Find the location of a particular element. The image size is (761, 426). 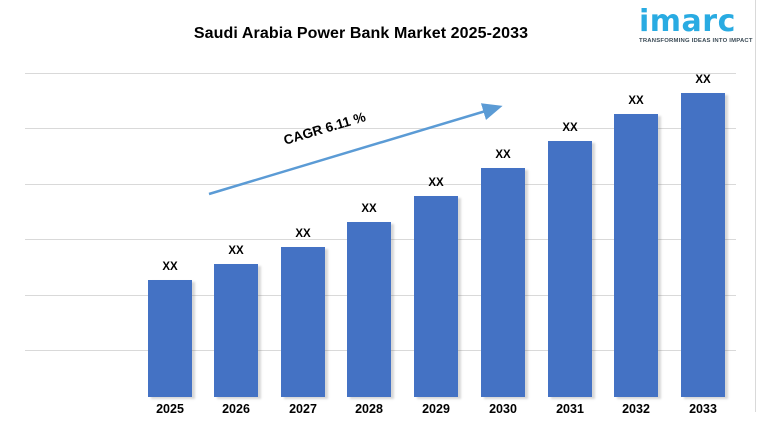

gridline is located at coordinates (380, 73).